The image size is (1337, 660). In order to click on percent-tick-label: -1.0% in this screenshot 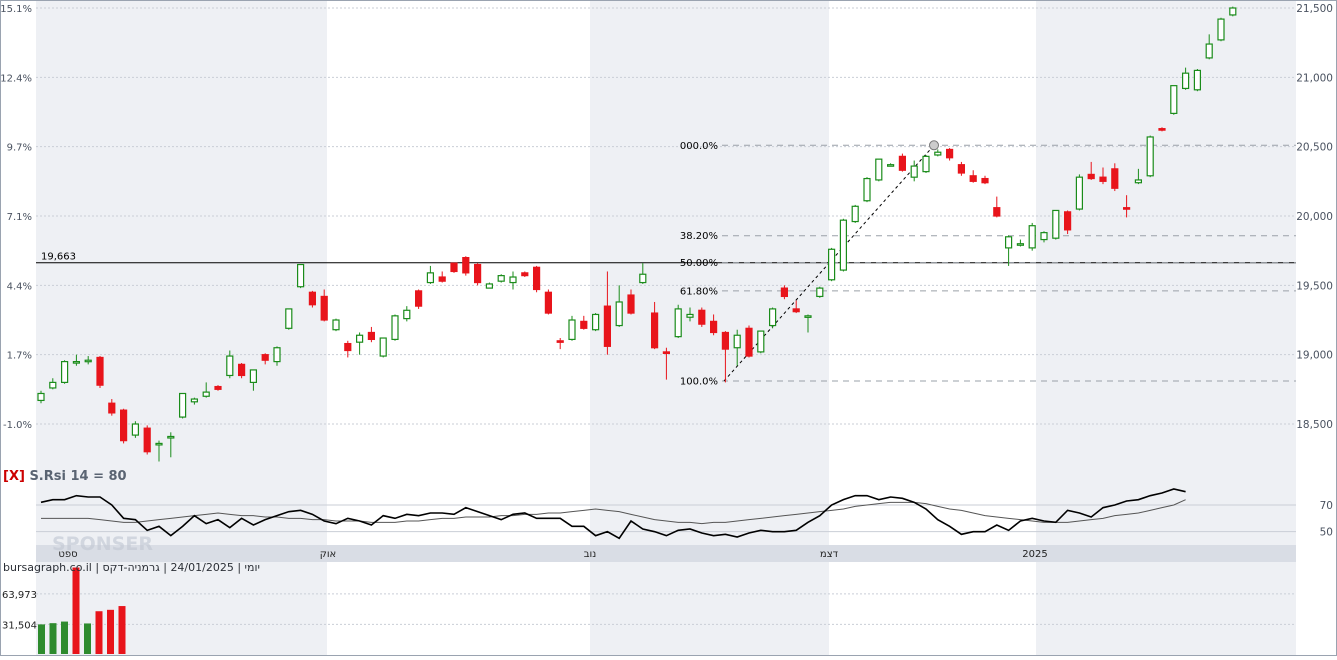, I will do `click(17, 425)`.